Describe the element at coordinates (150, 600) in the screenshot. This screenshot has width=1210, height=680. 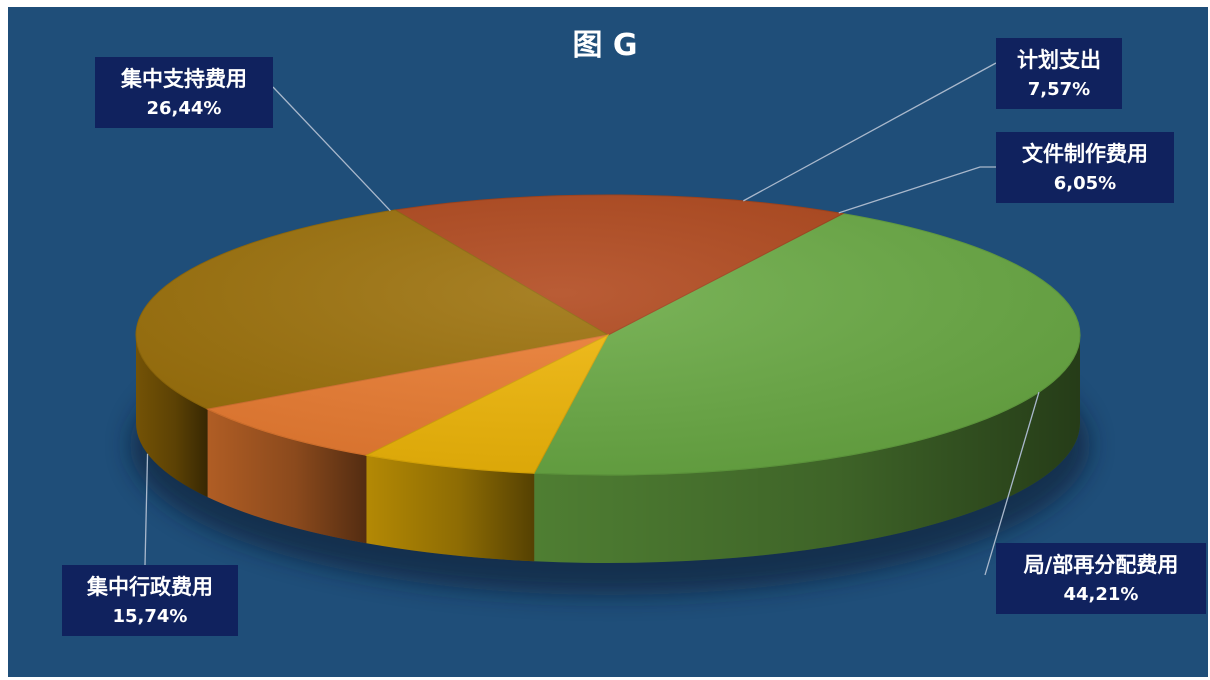
I see `data-label-central-admin: 集中行政费用 15,74%` at that location.